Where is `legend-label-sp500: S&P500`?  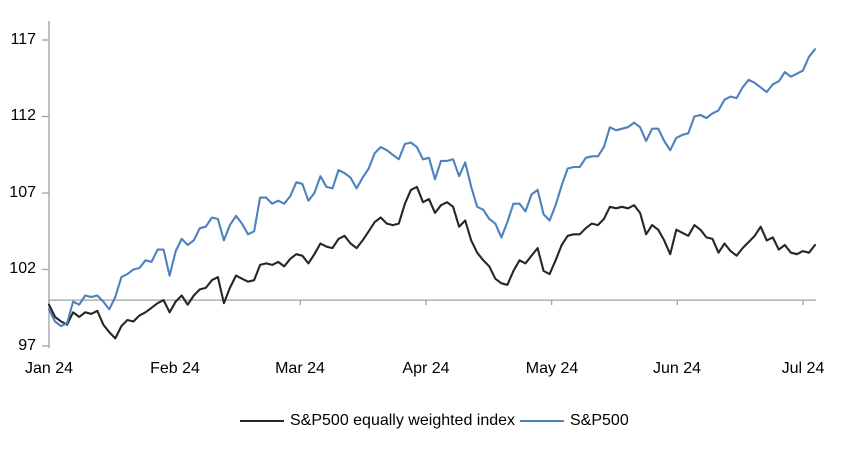
legend-label-sp500: S&P500 is located at coordinates (599, 420).